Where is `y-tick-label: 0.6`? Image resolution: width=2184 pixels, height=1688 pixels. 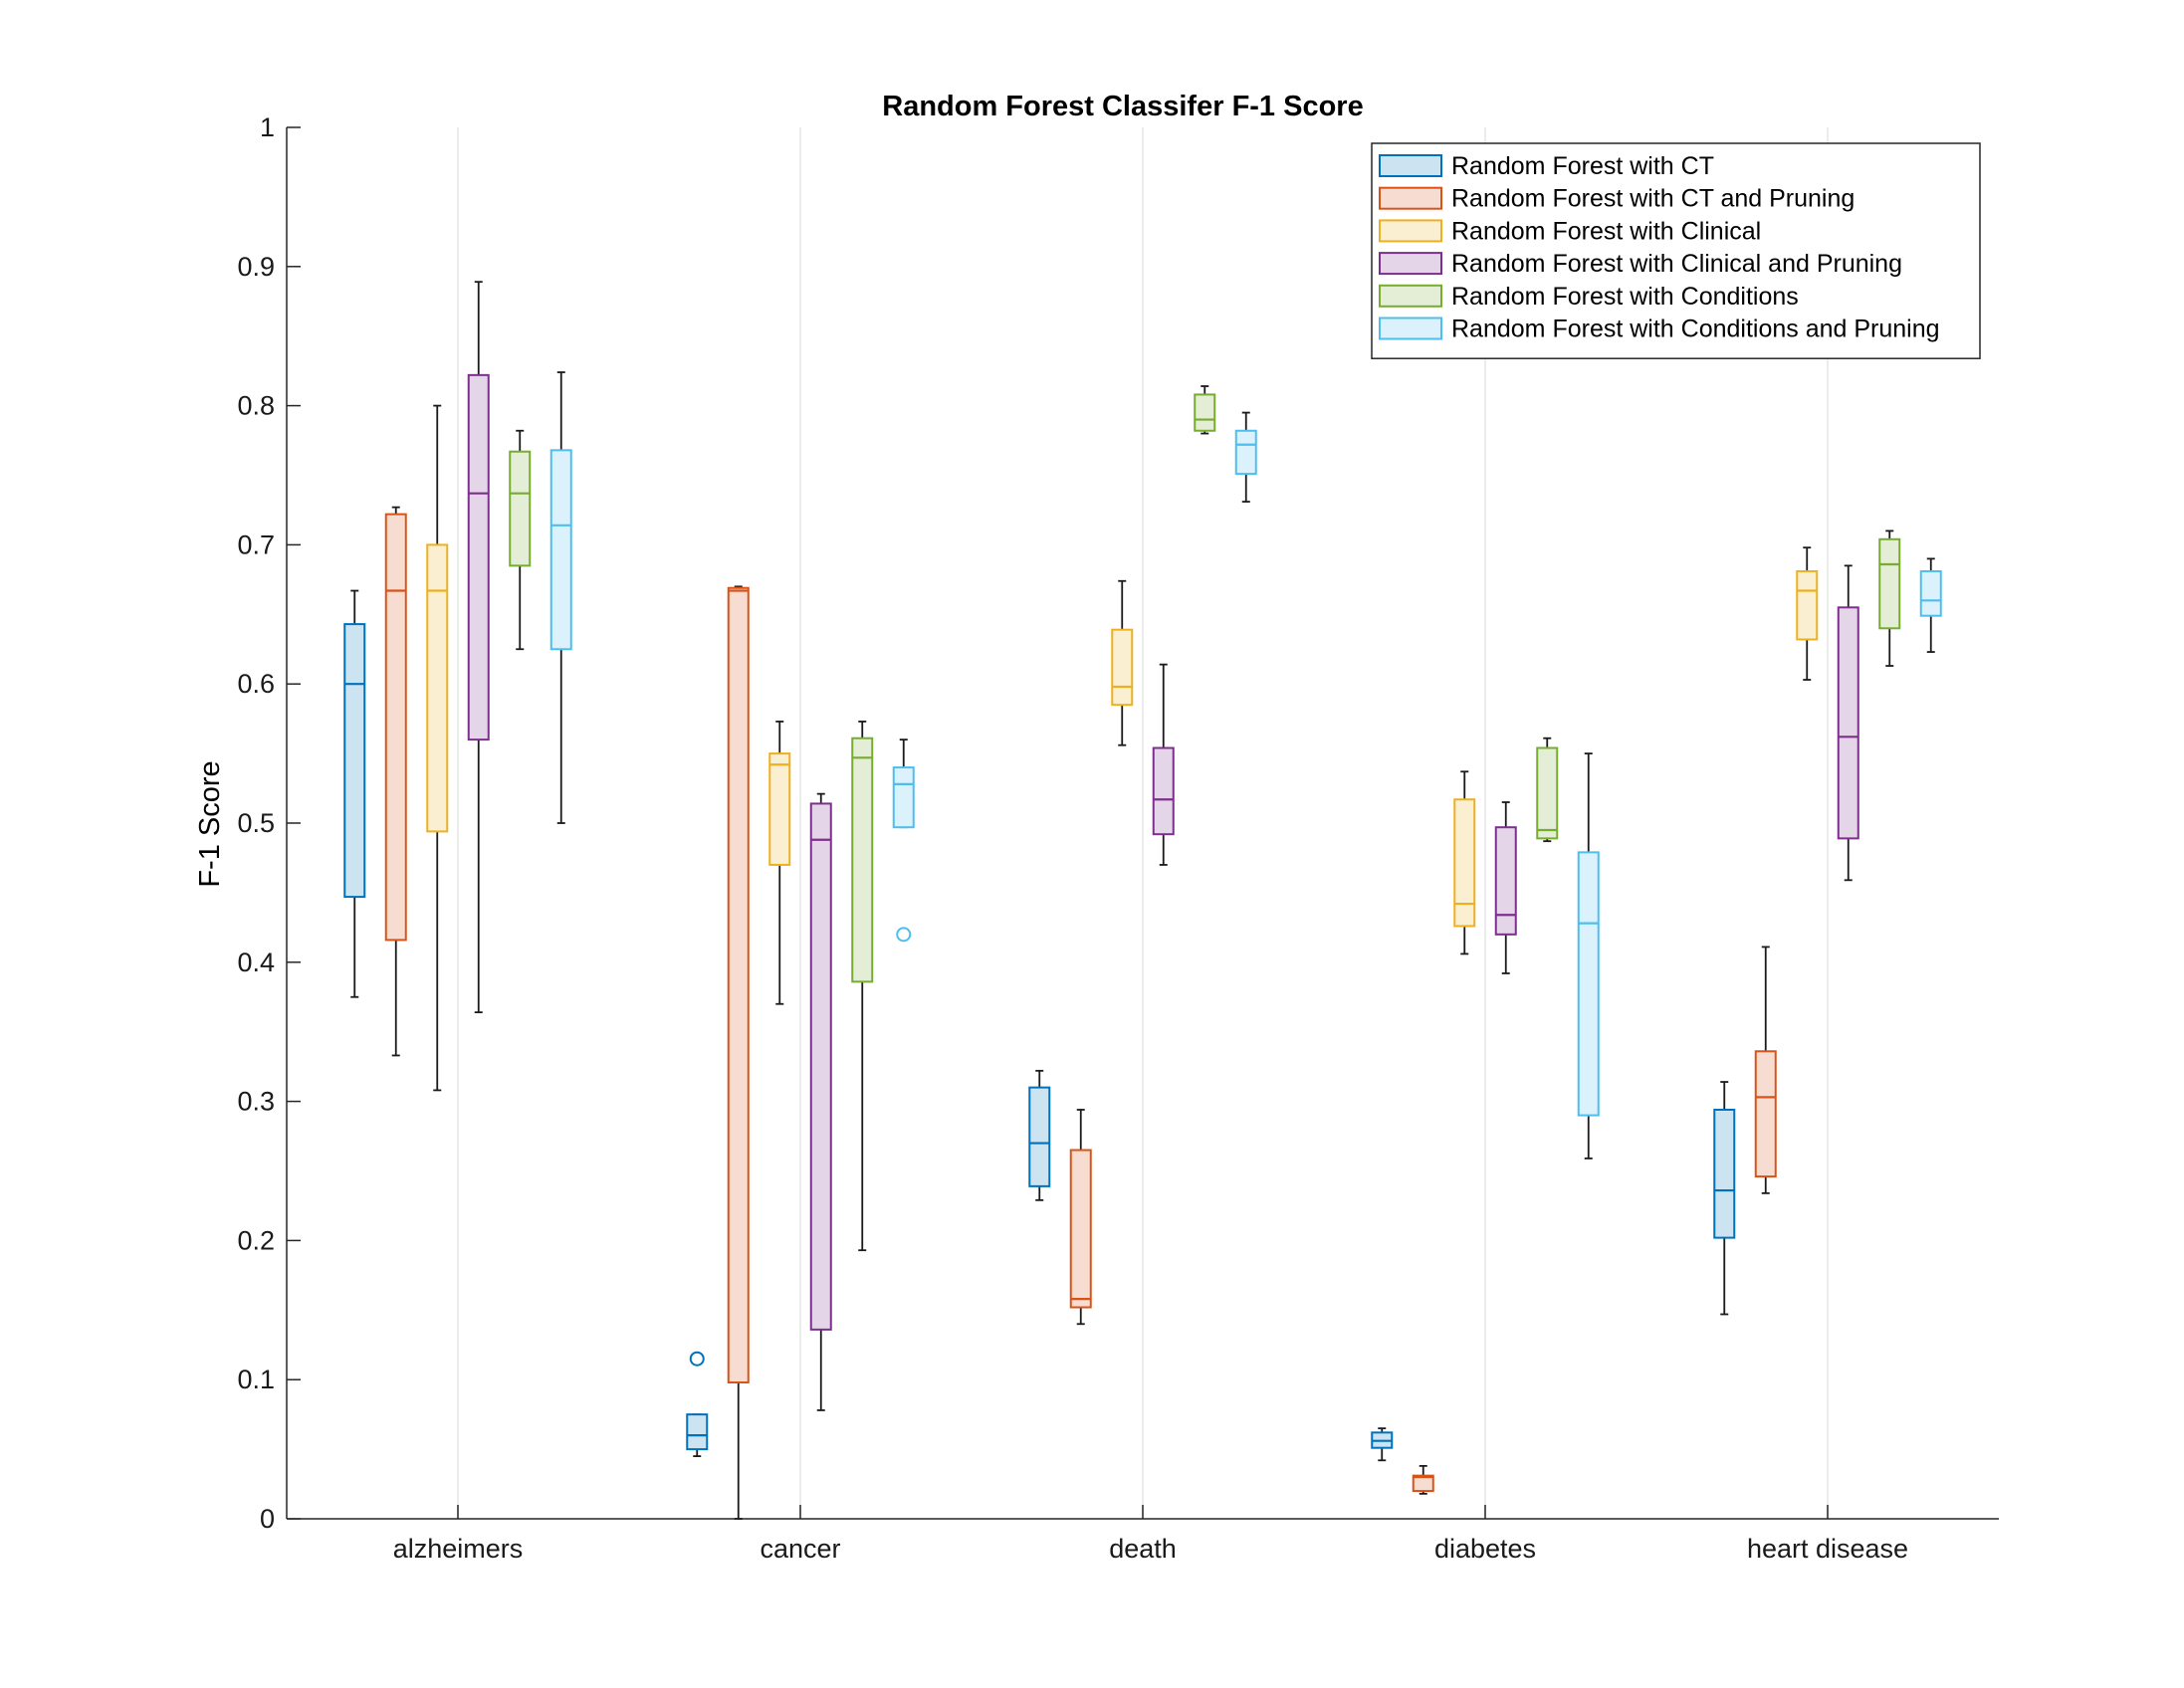 y-tick-label: 0.6 is located at coordinates (256, 684).